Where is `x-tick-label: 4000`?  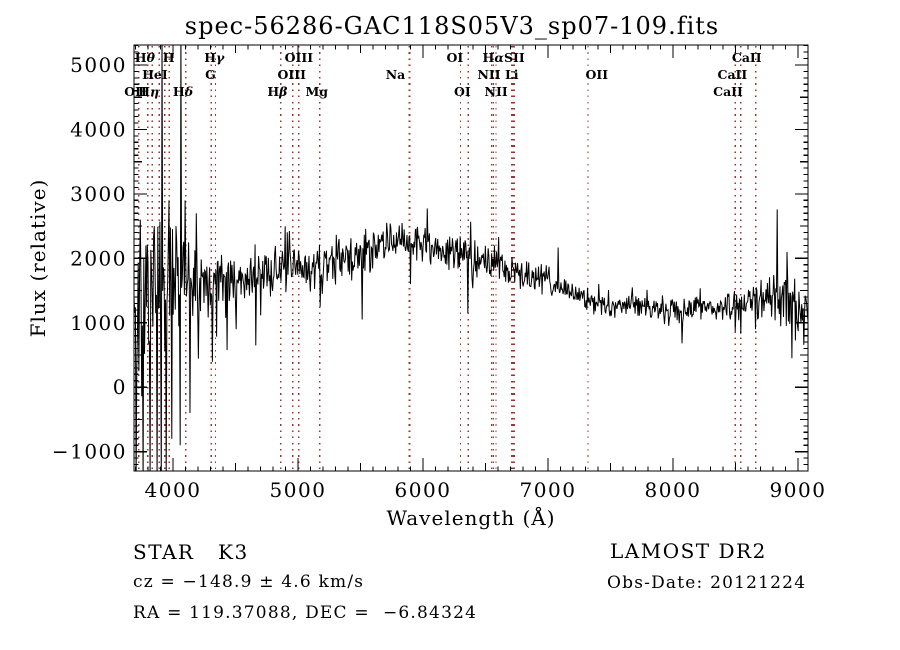
x-tick-label: 4000 is located at coordinates (173, 490).